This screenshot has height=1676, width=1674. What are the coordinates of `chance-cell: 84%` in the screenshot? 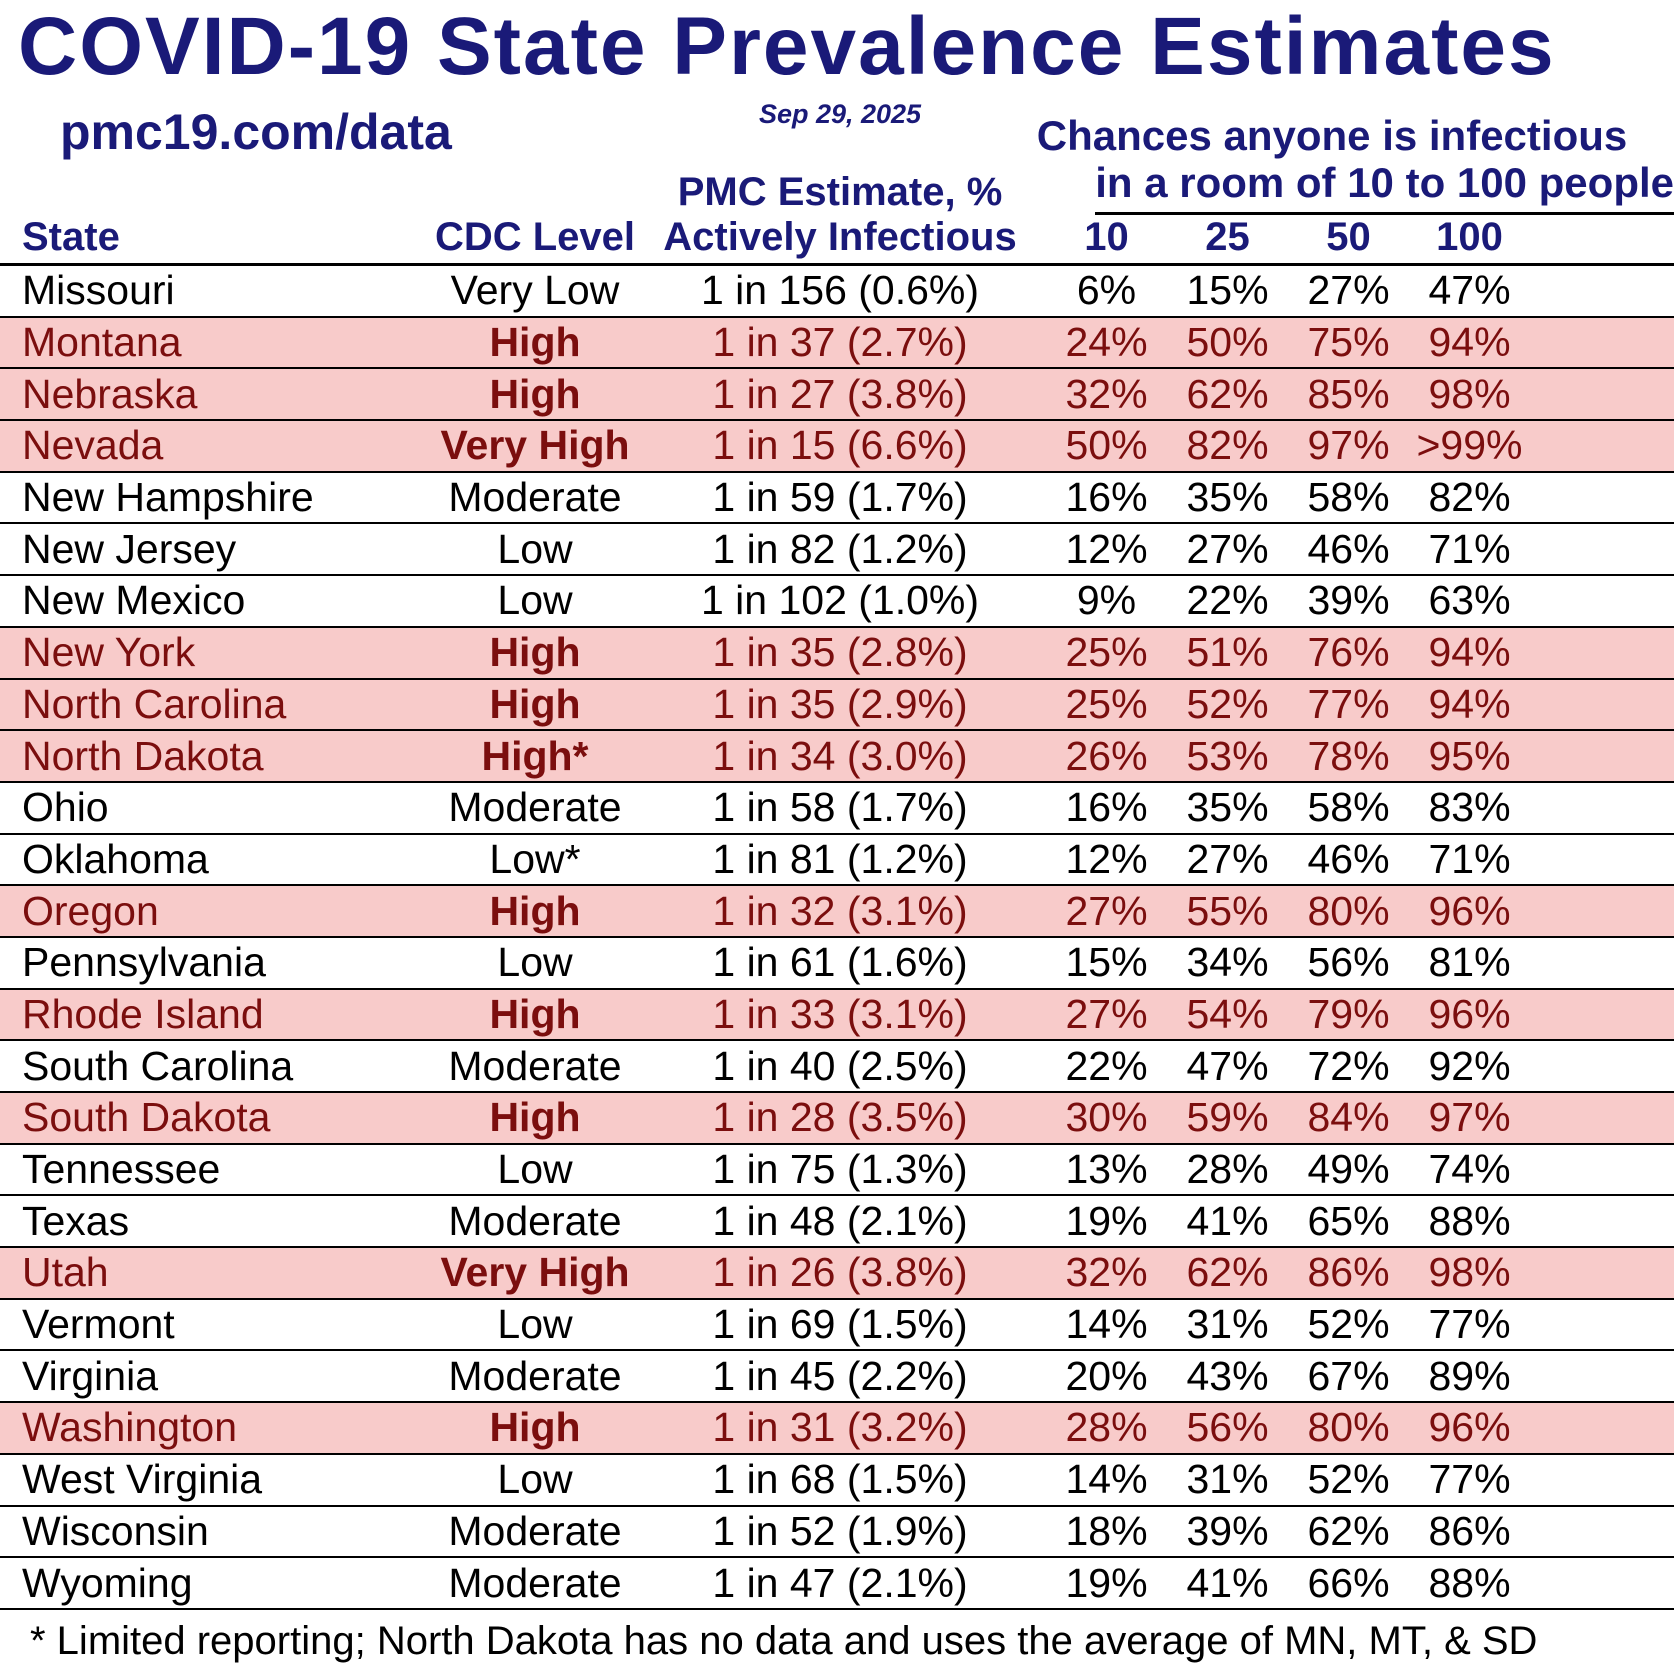 It's located at (1348, 1117).